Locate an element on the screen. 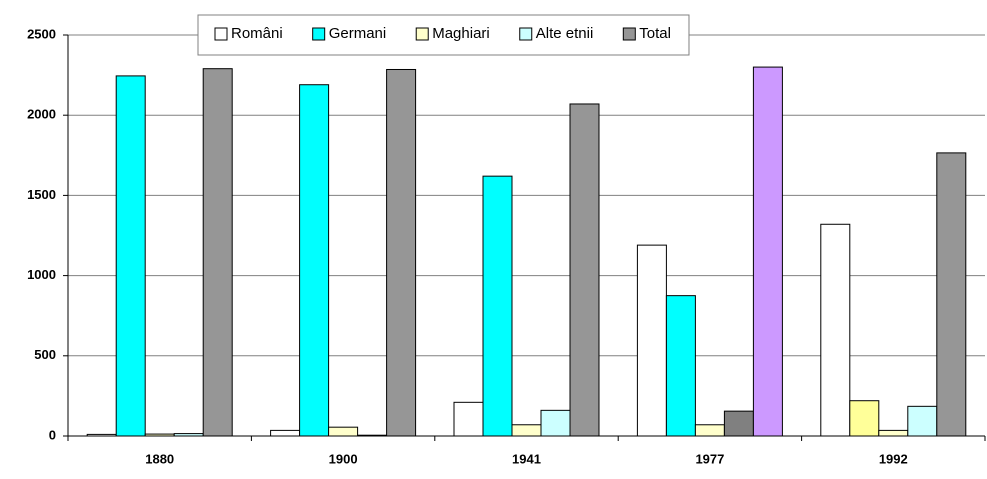  y-tick-label: 2000 is located at coordinates (41, 114).